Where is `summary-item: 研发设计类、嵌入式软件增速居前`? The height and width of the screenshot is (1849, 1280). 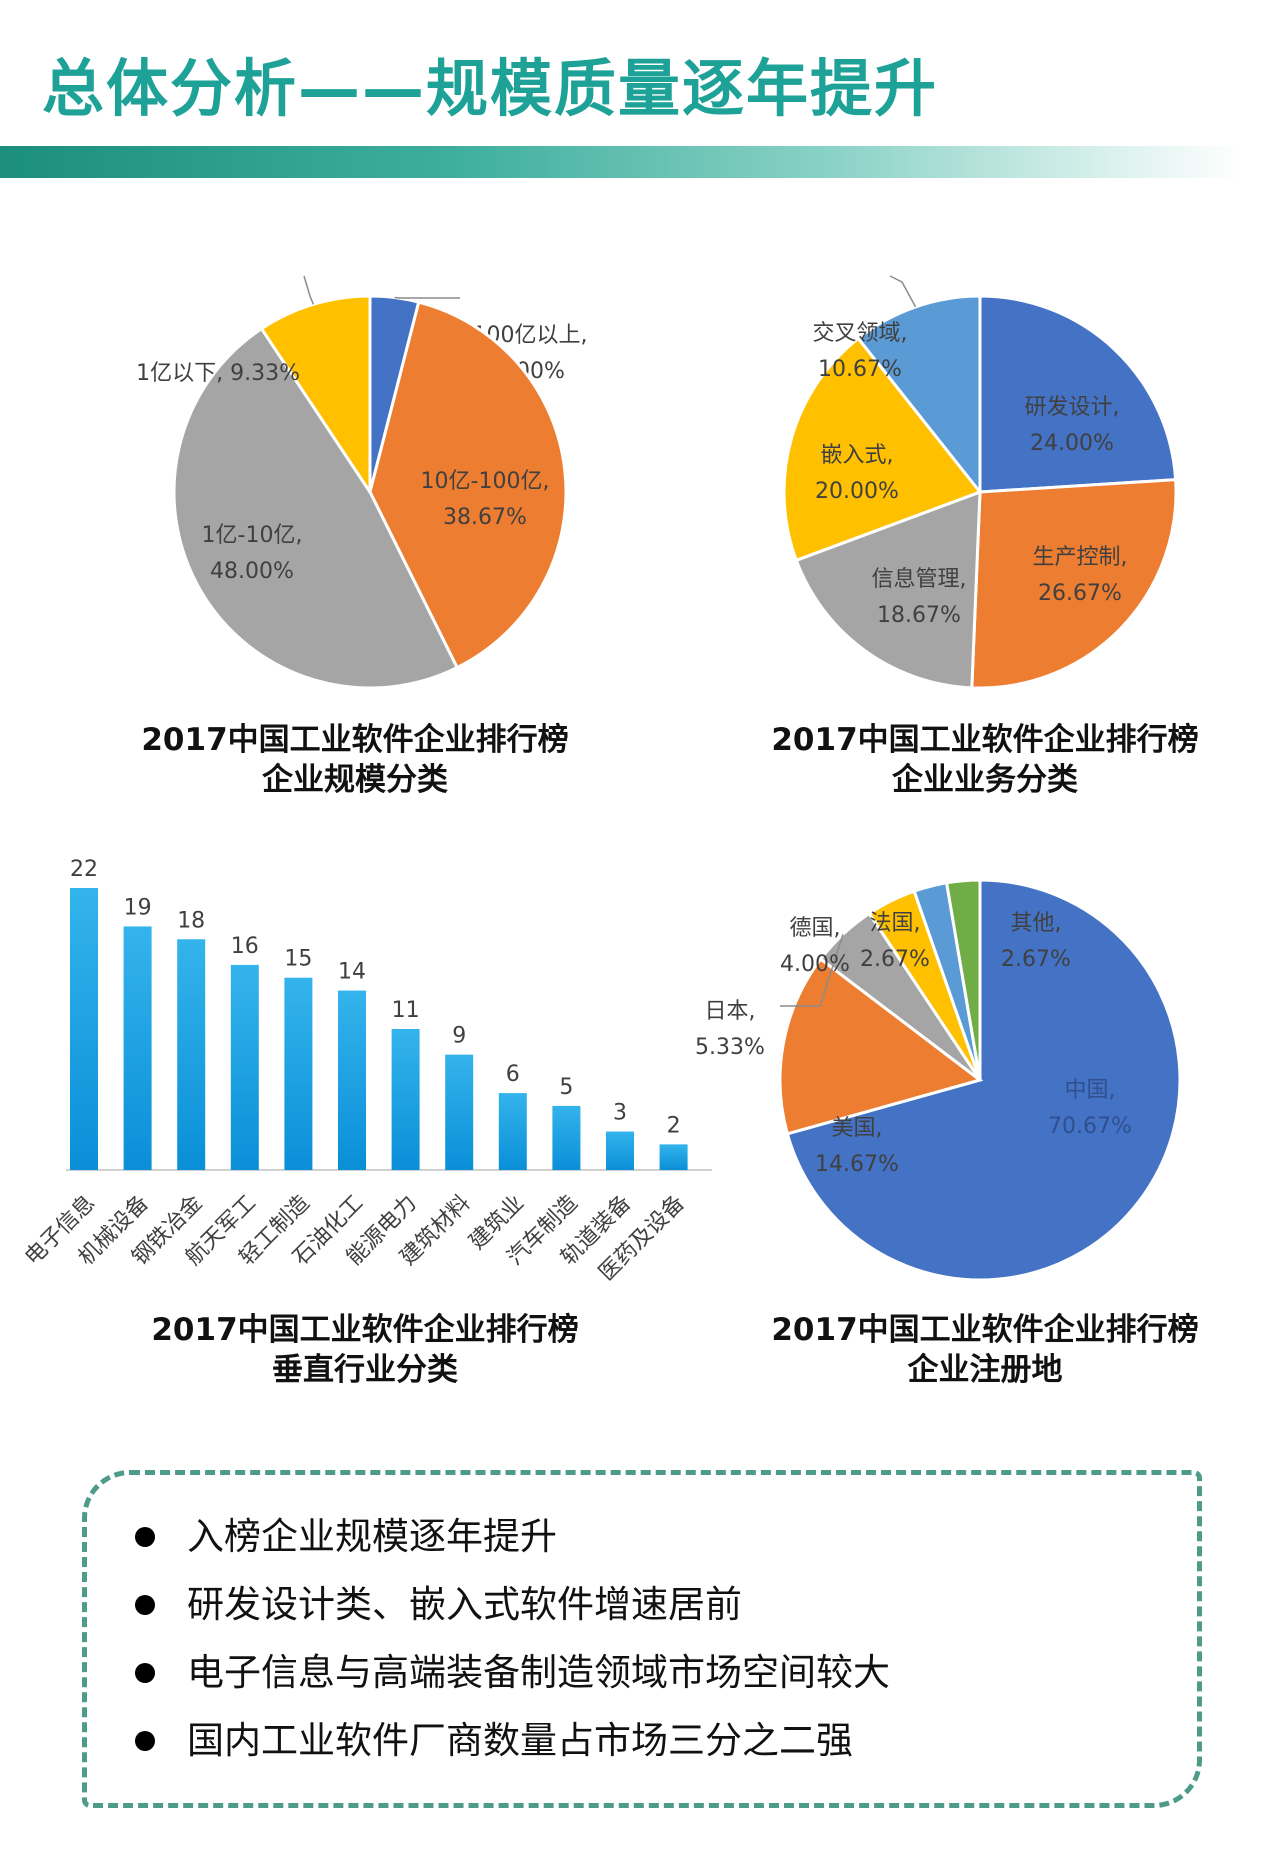
summary-item: 研发设计类、嵌入式软件增速居前 is located at coordinates (666, 1605).